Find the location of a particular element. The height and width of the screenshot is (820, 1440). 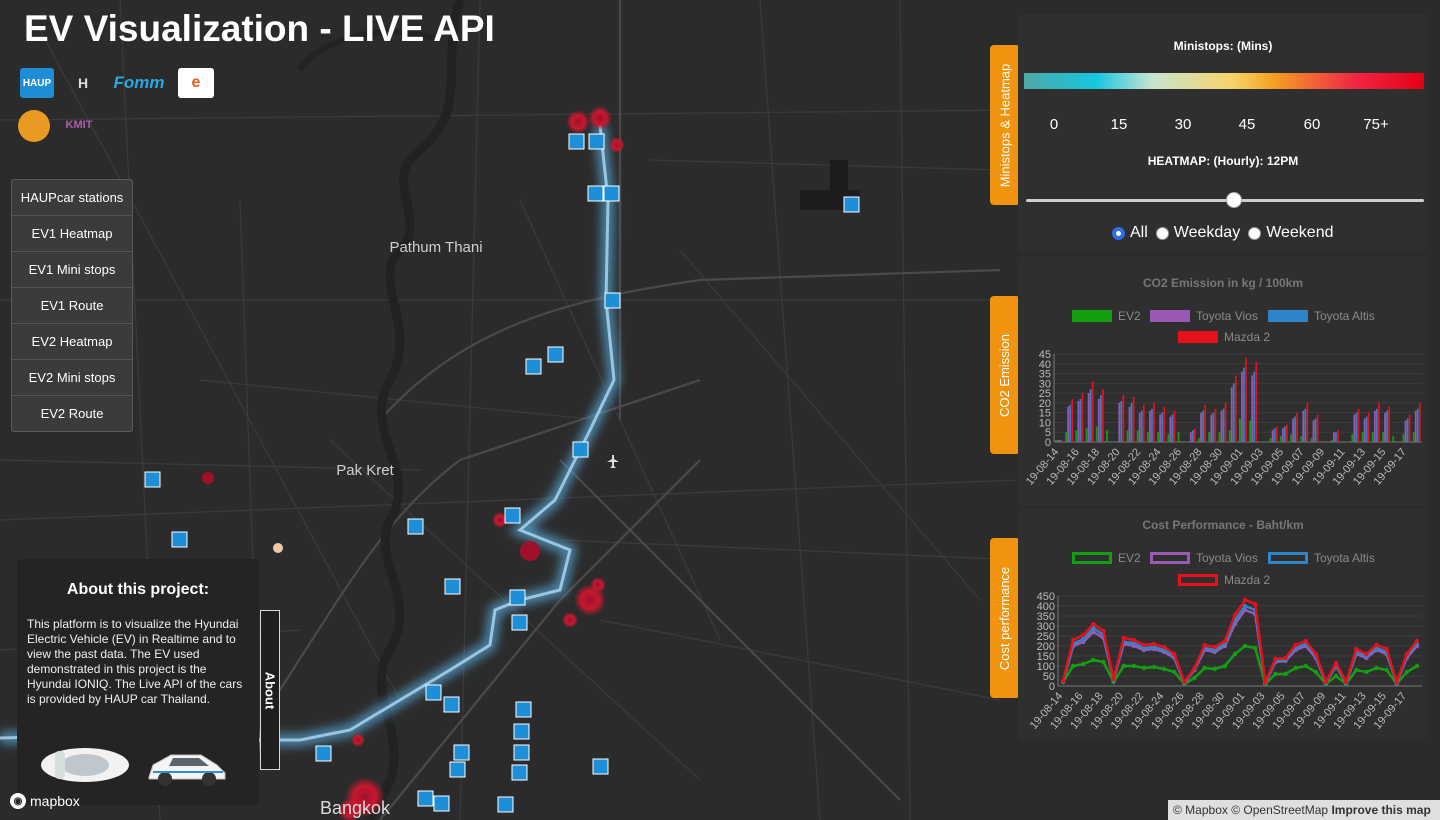

co2-legend-ev2: EV2 is located at coordinates (1106, 316).